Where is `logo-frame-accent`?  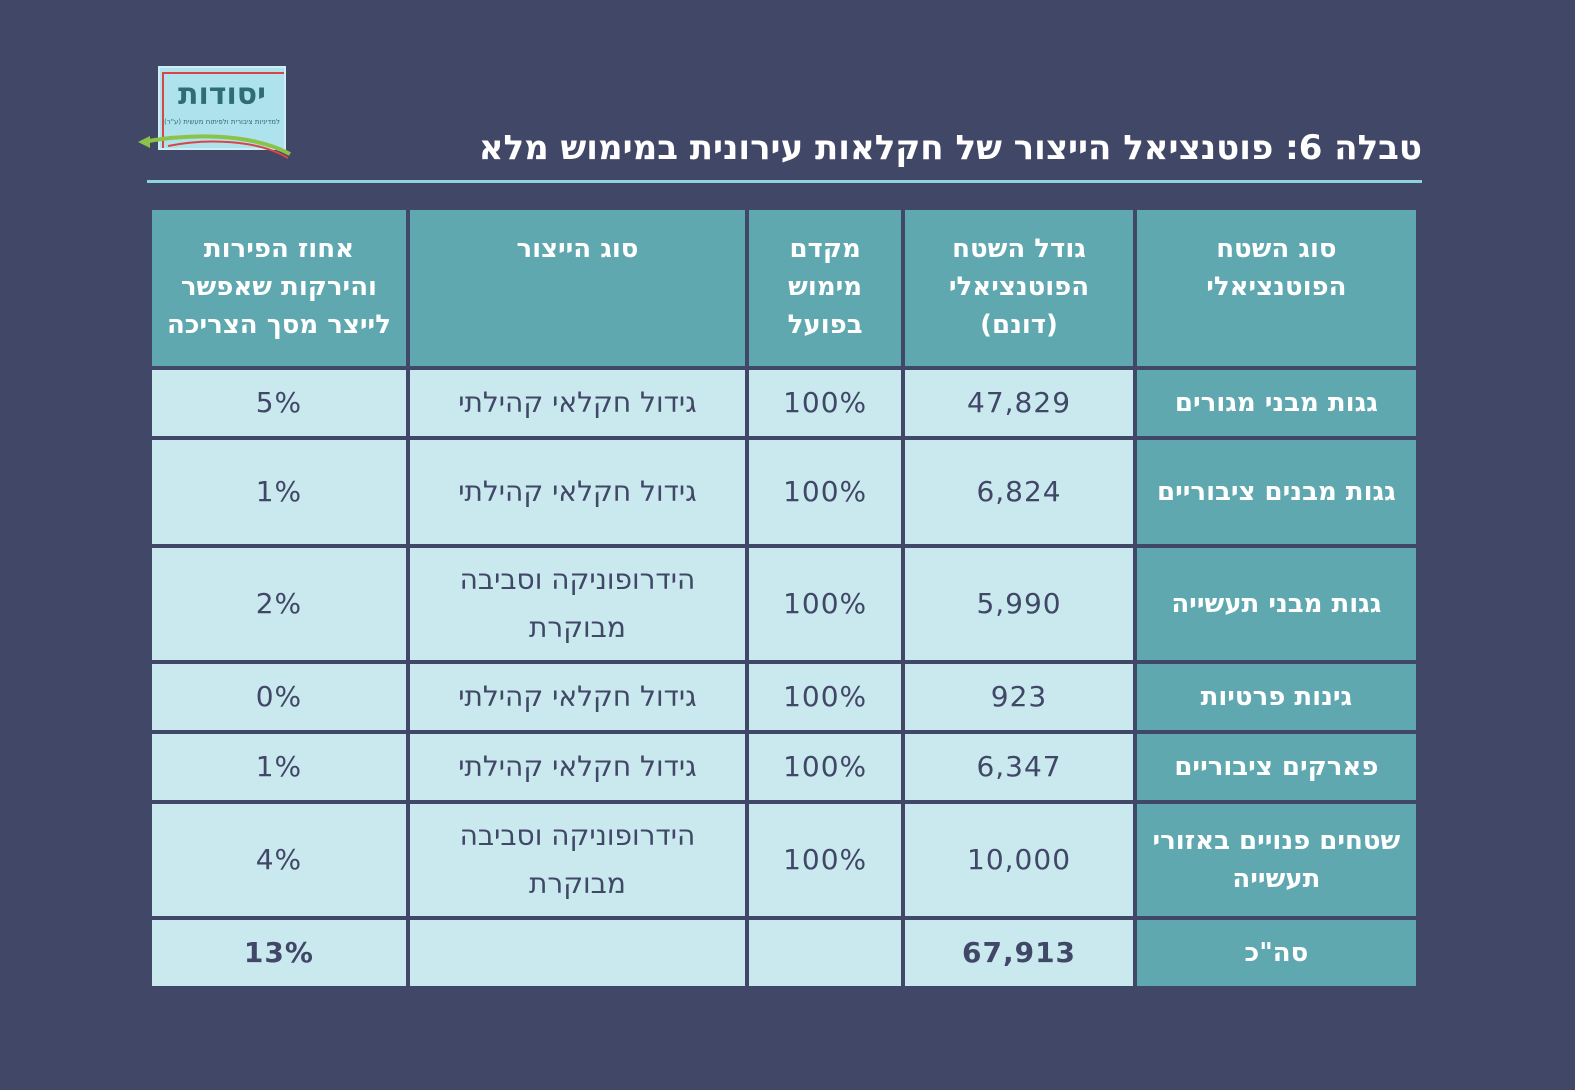
logo-frame-accent is located at coordinates (223, 110).